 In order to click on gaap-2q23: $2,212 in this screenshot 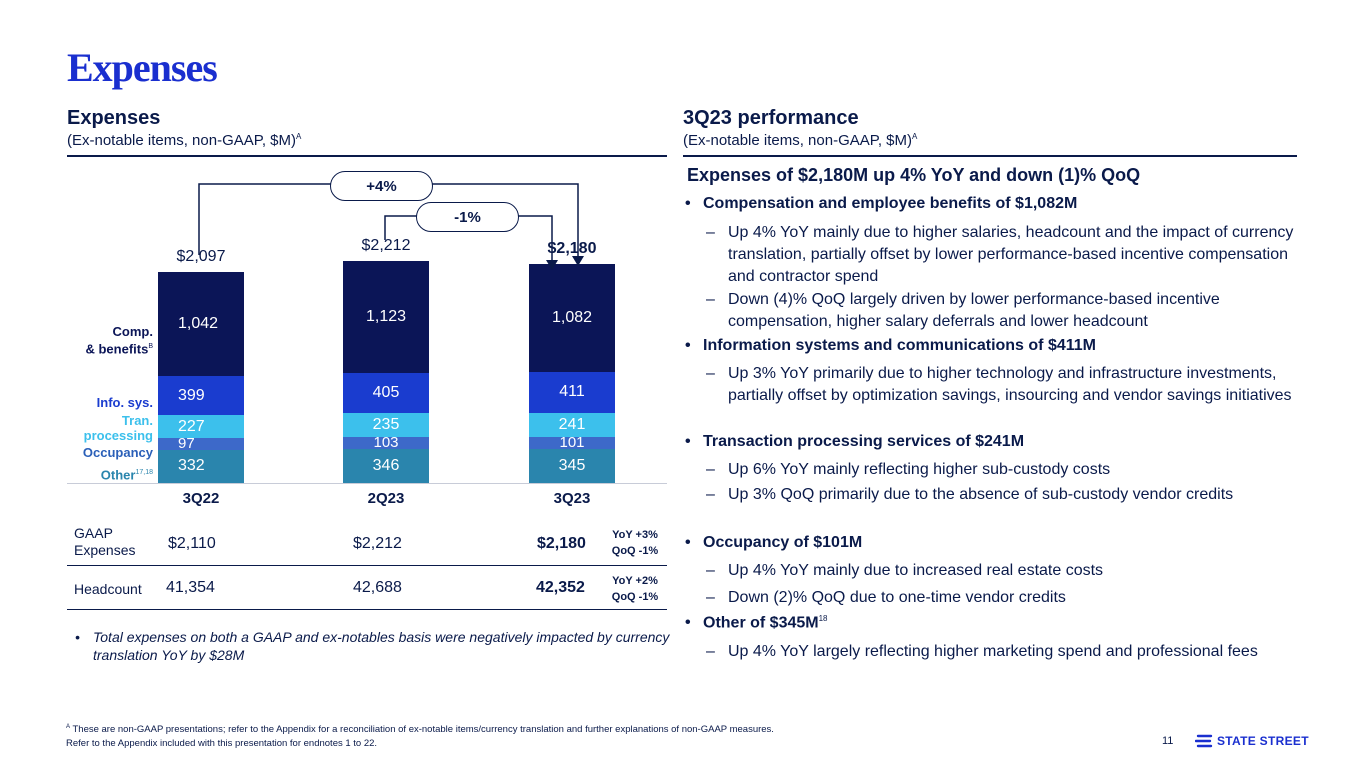, I will do `click(377, 543)`.